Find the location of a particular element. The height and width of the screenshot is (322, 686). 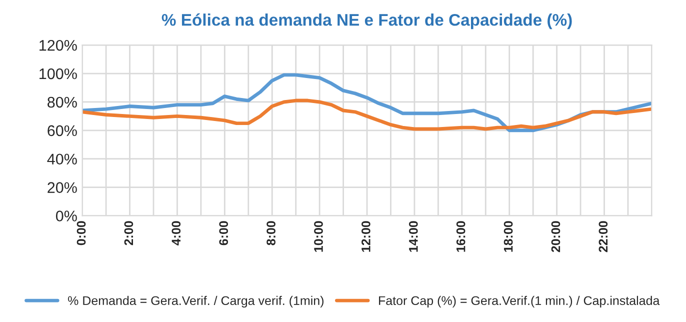

x-tick-label: 6:00 is located at coordinates (223, 233).